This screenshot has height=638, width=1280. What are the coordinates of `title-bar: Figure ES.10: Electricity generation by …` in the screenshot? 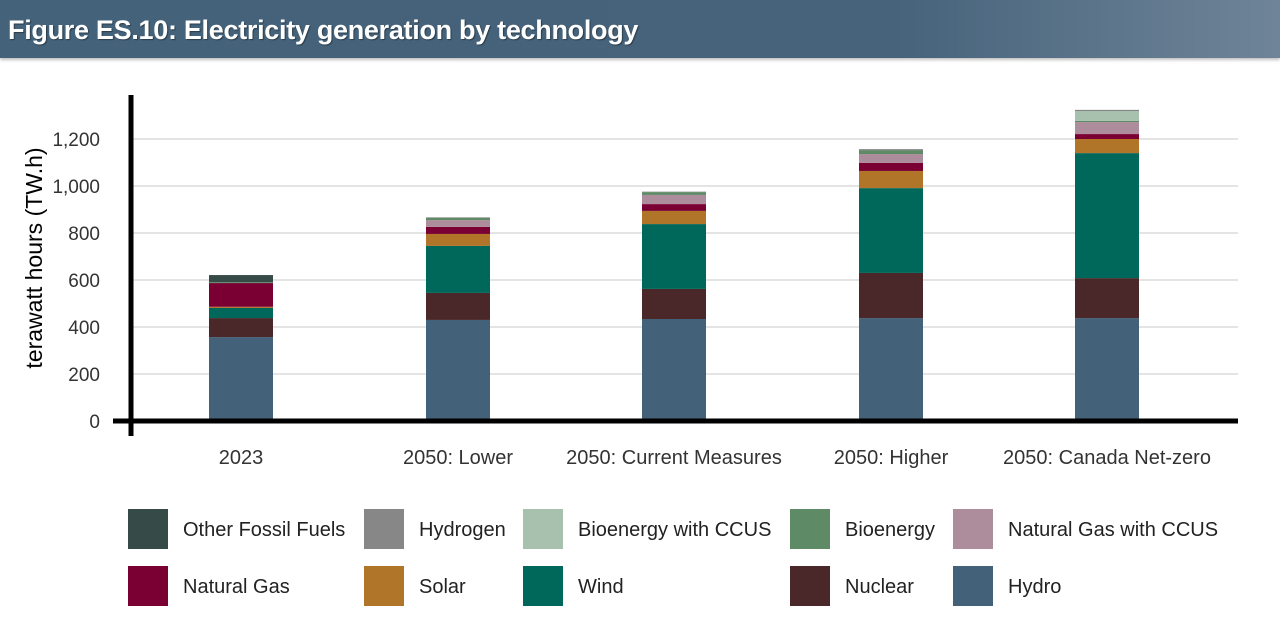 It's located at (640, 29).